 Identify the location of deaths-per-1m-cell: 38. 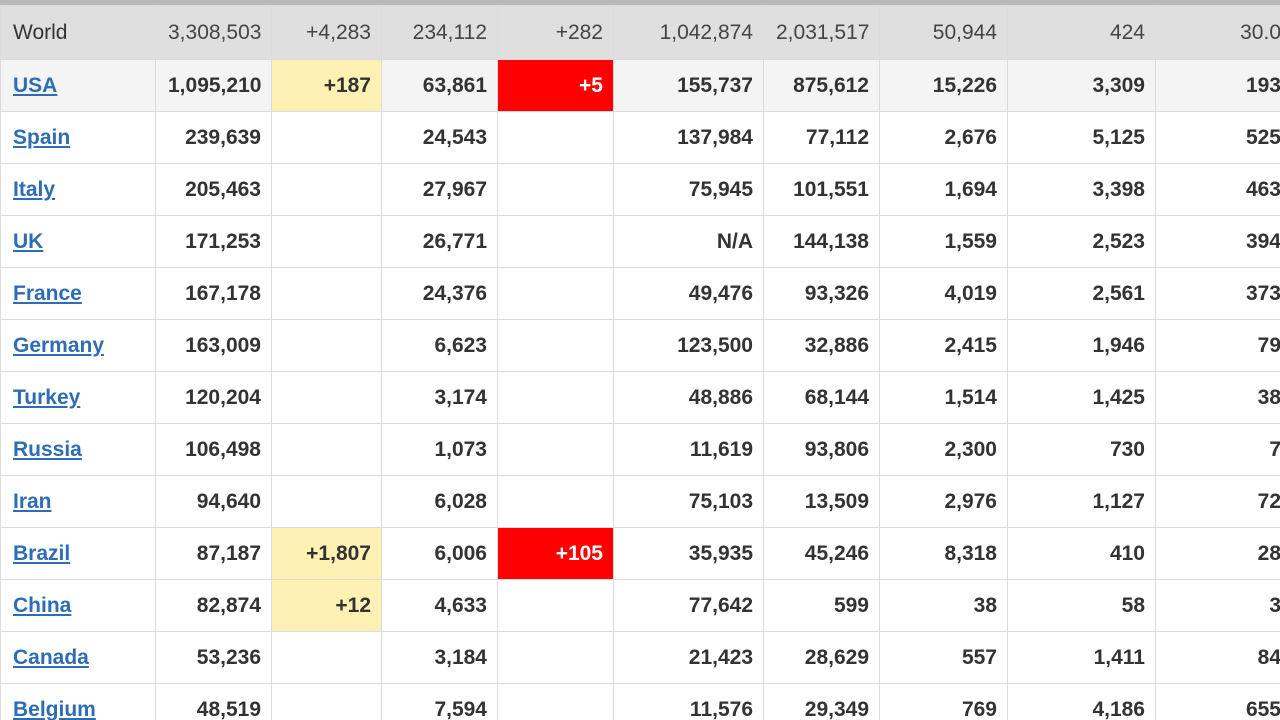
(1217, 397).